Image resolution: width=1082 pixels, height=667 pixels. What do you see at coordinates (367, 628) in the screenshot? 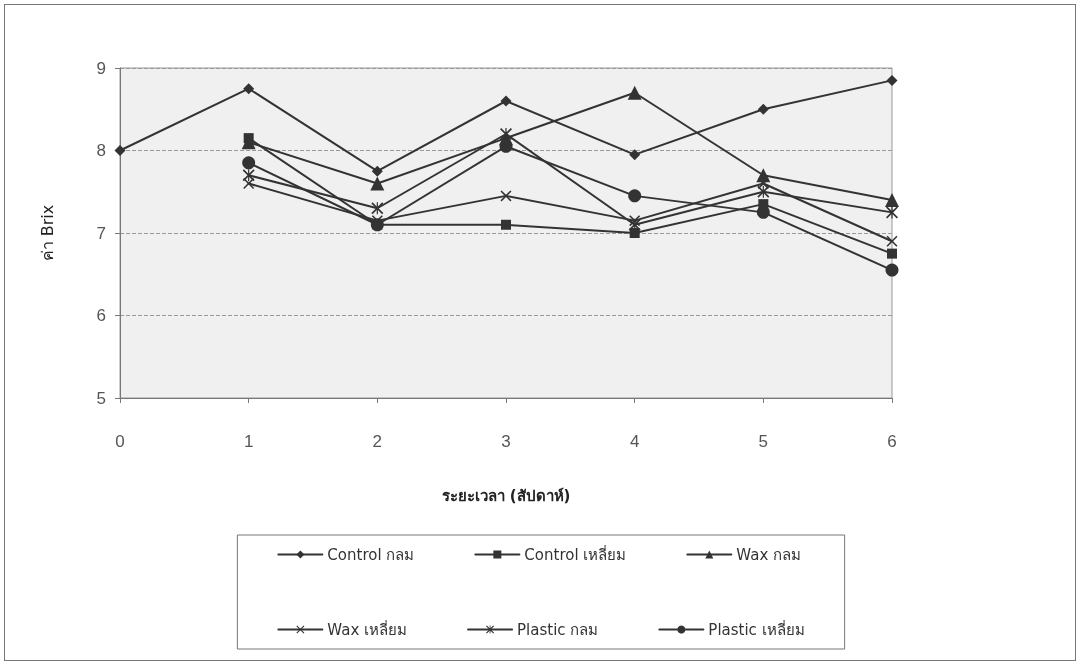
I see `legend-label: Wax เหลี่ยม` at bounding box center [367, 628].